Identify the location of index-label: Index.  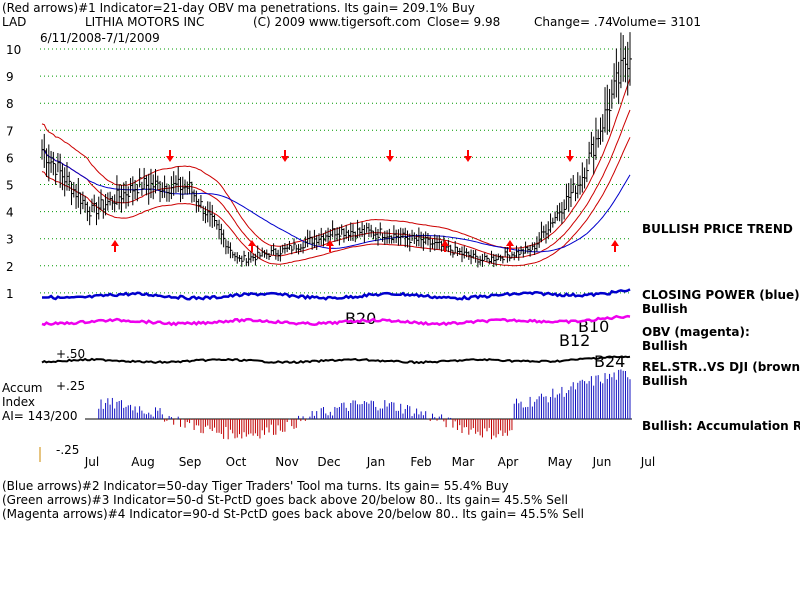
(19, 402).